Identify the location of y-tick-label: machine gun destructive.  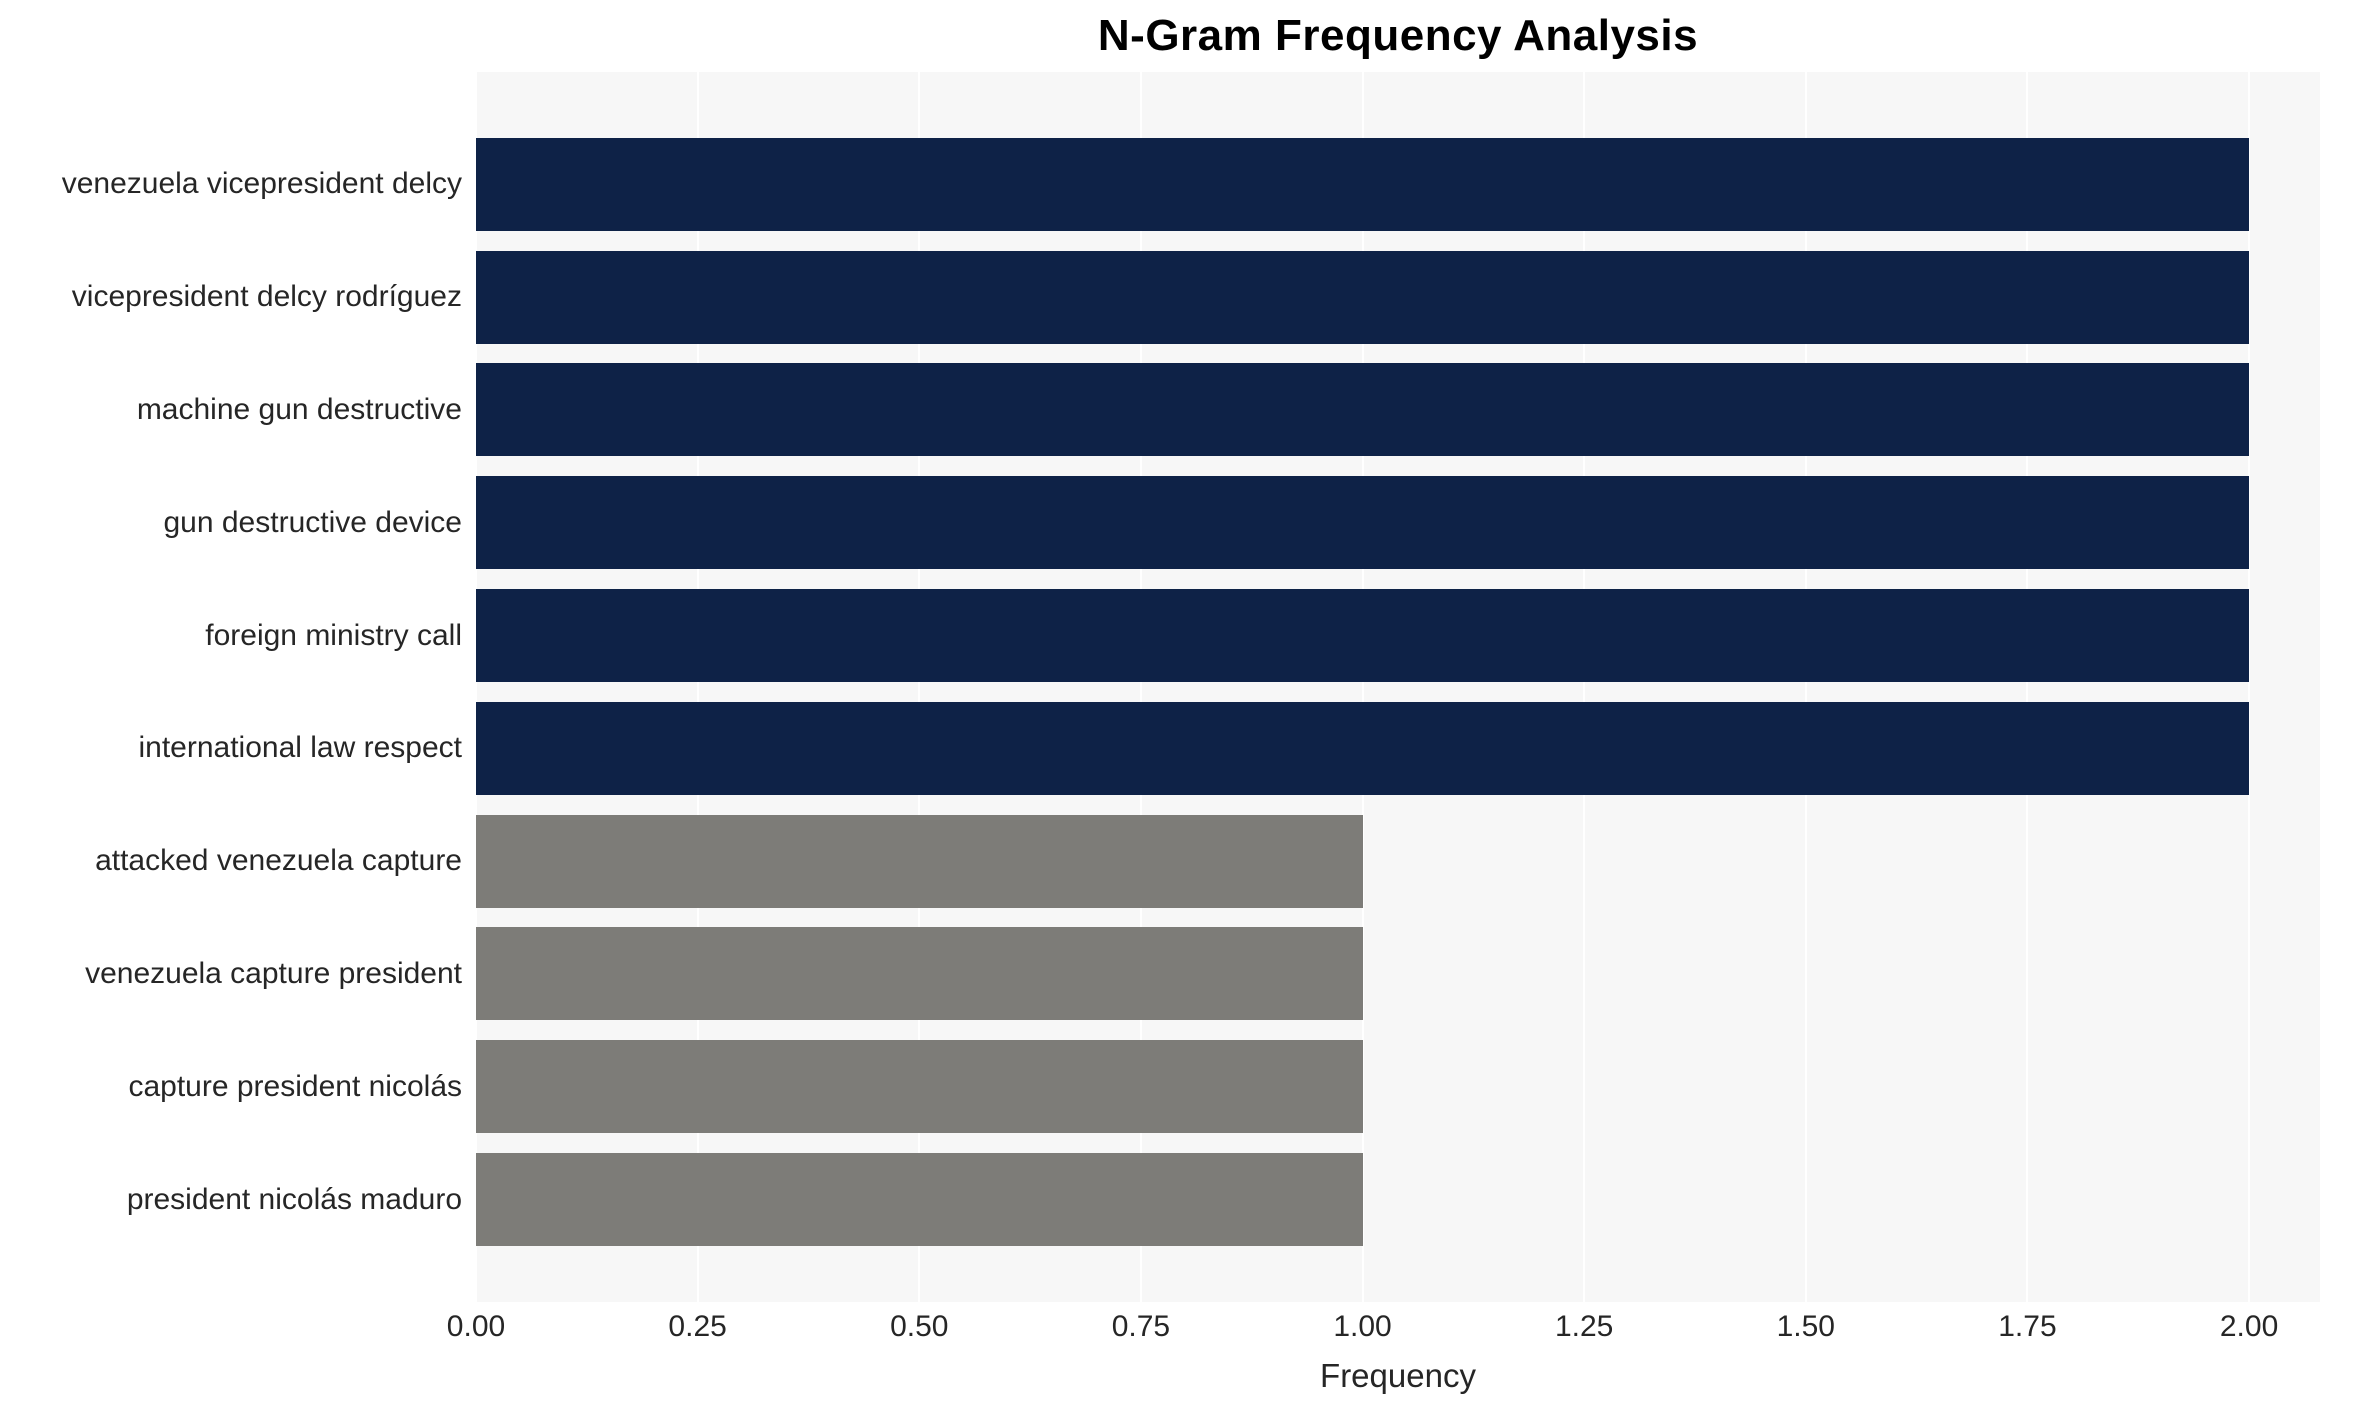
(299, 409).